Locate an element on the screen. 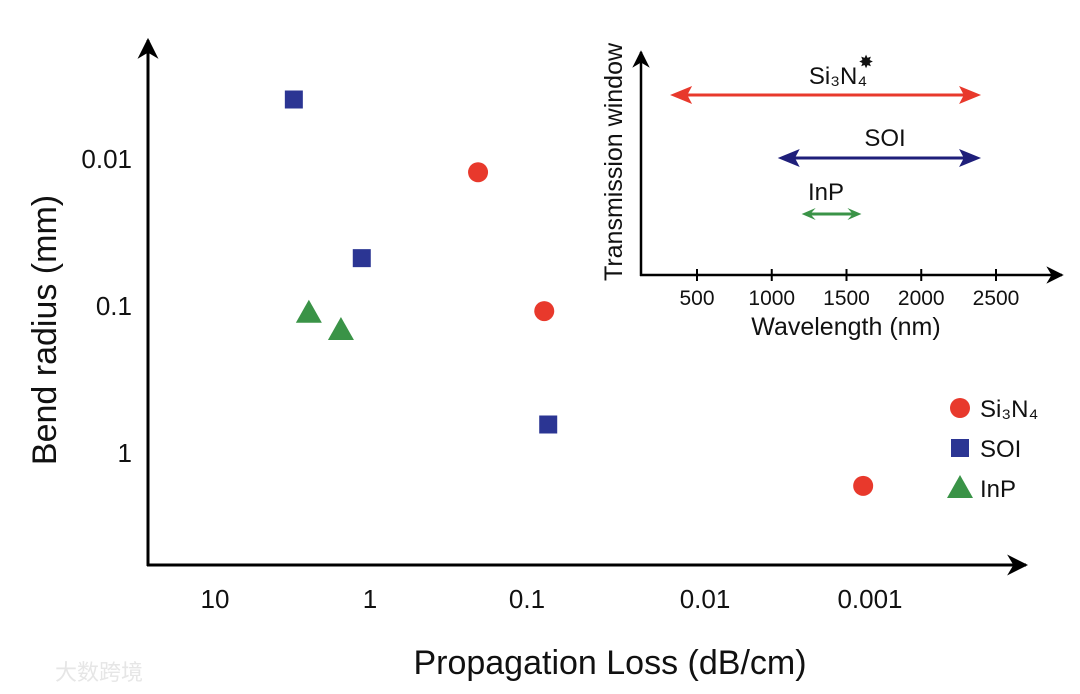  inset-x-tick-label: 2500 is located at coordinates (996, 298).